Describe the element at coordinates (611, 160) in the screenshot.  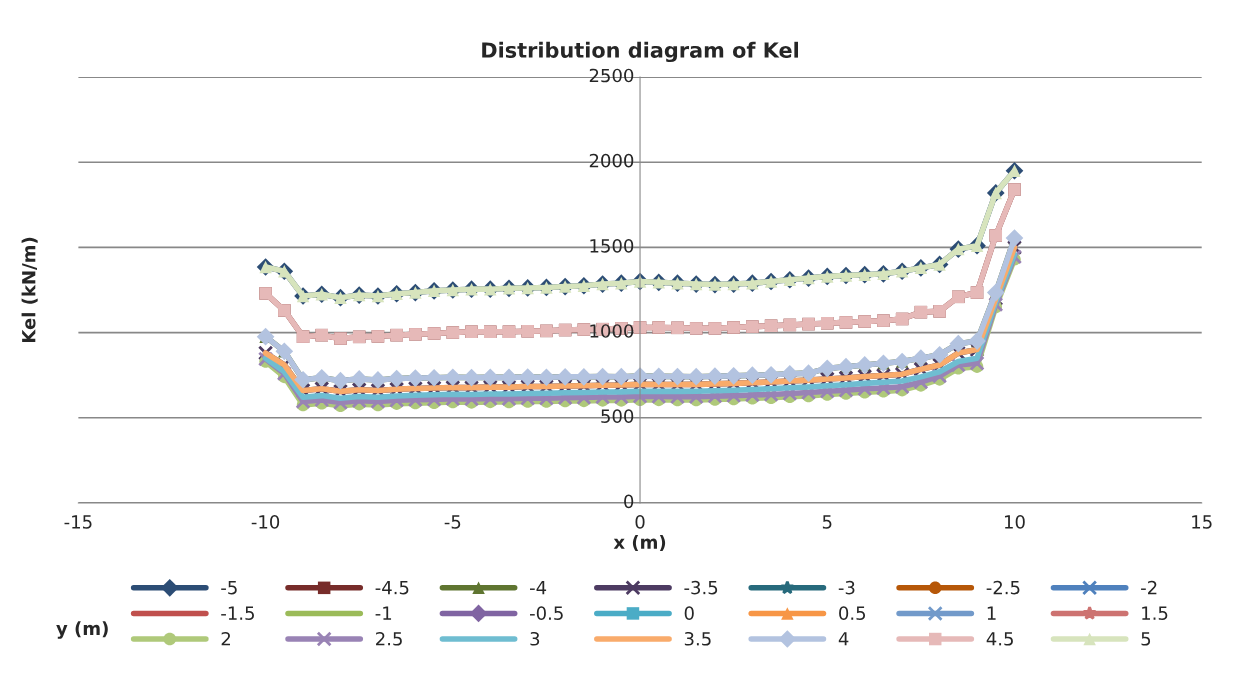
I see `y-tick-label: 2000` at that location.